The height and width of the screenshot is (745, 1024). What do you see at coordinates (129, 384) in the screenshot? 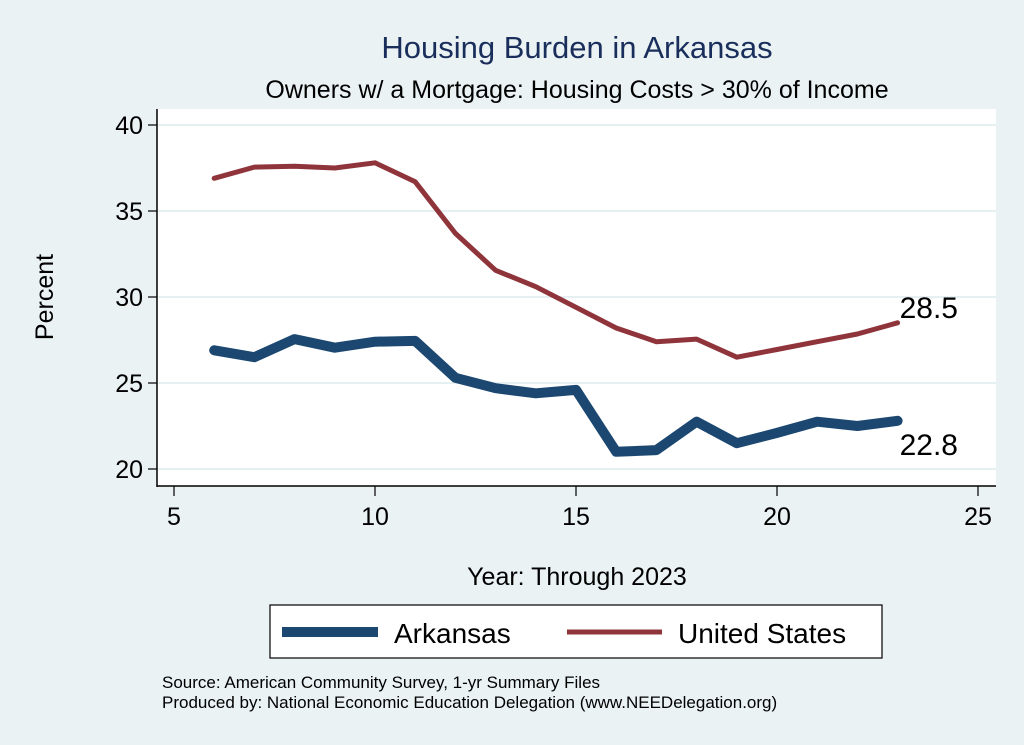
I see `y-tick-label: 25` at bounding box center [129, 384].